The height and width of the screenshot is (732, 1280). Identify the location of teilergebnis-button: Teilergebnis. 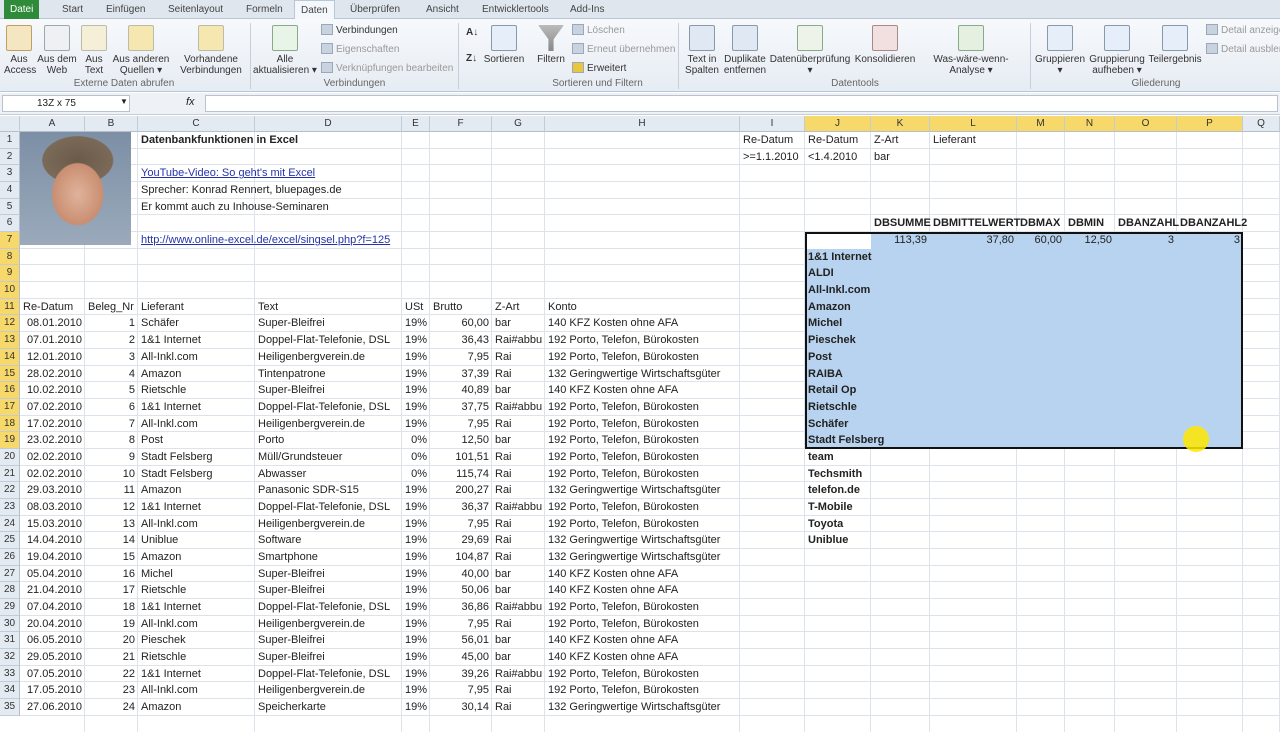
(1175, 45).